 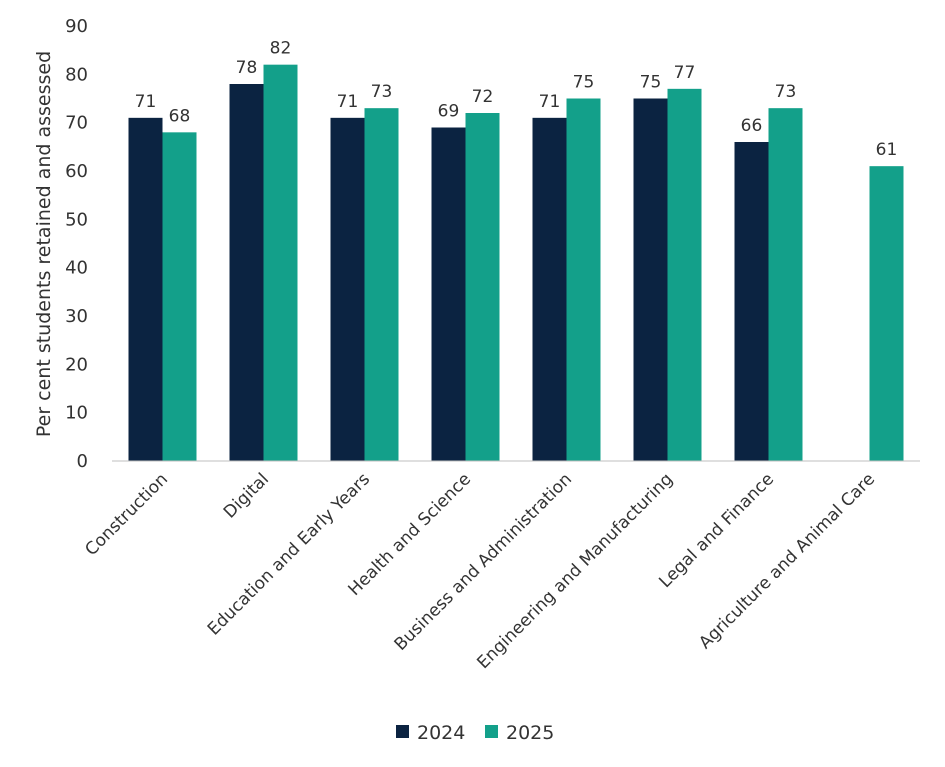 I want to click on legend-swatch-2024, so click(x=402, y=731).